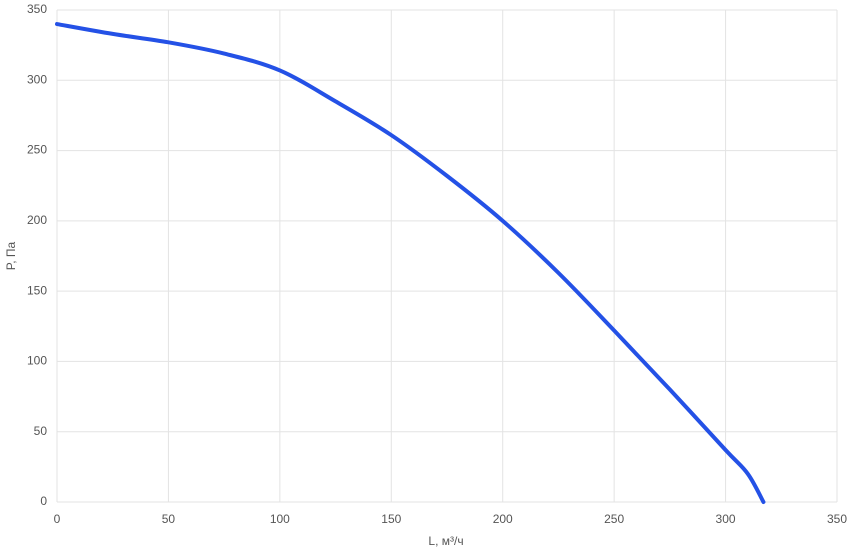 Image resolution: width=851 pixels, height=553 pixels. Describe the element at coordinates (37, 220) in the screenshot. I see `y-tick-label: 200` at that location.